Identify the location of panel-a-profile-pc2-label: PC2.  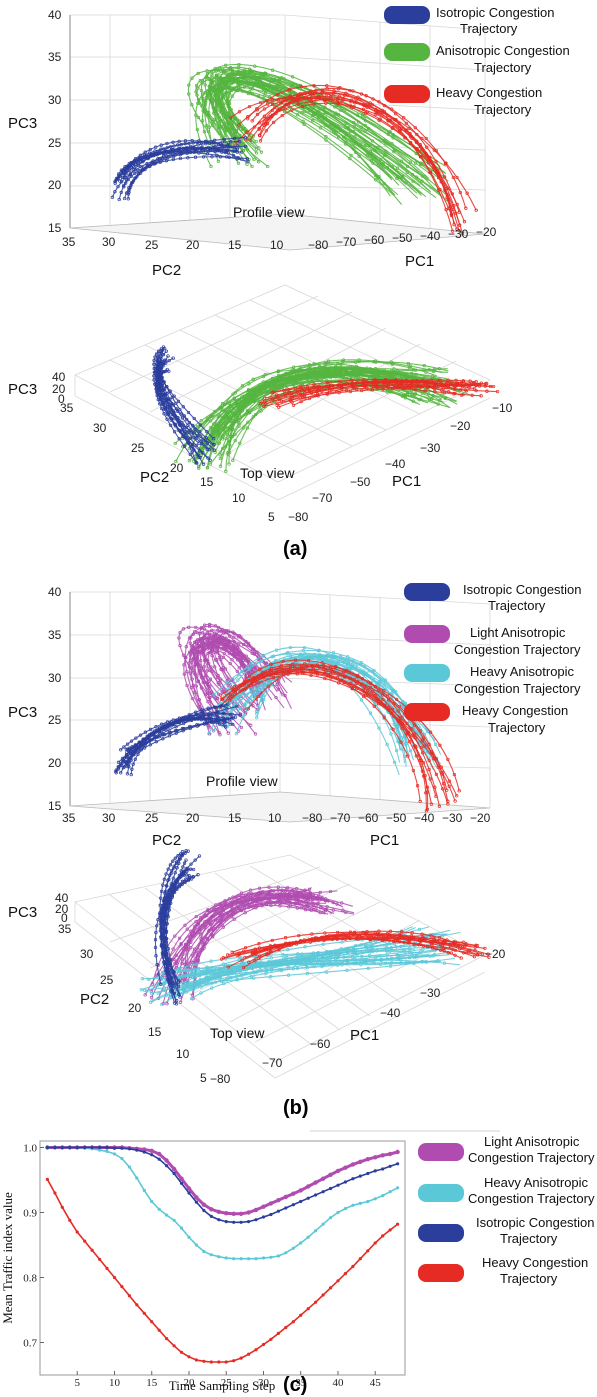
(166, 270).